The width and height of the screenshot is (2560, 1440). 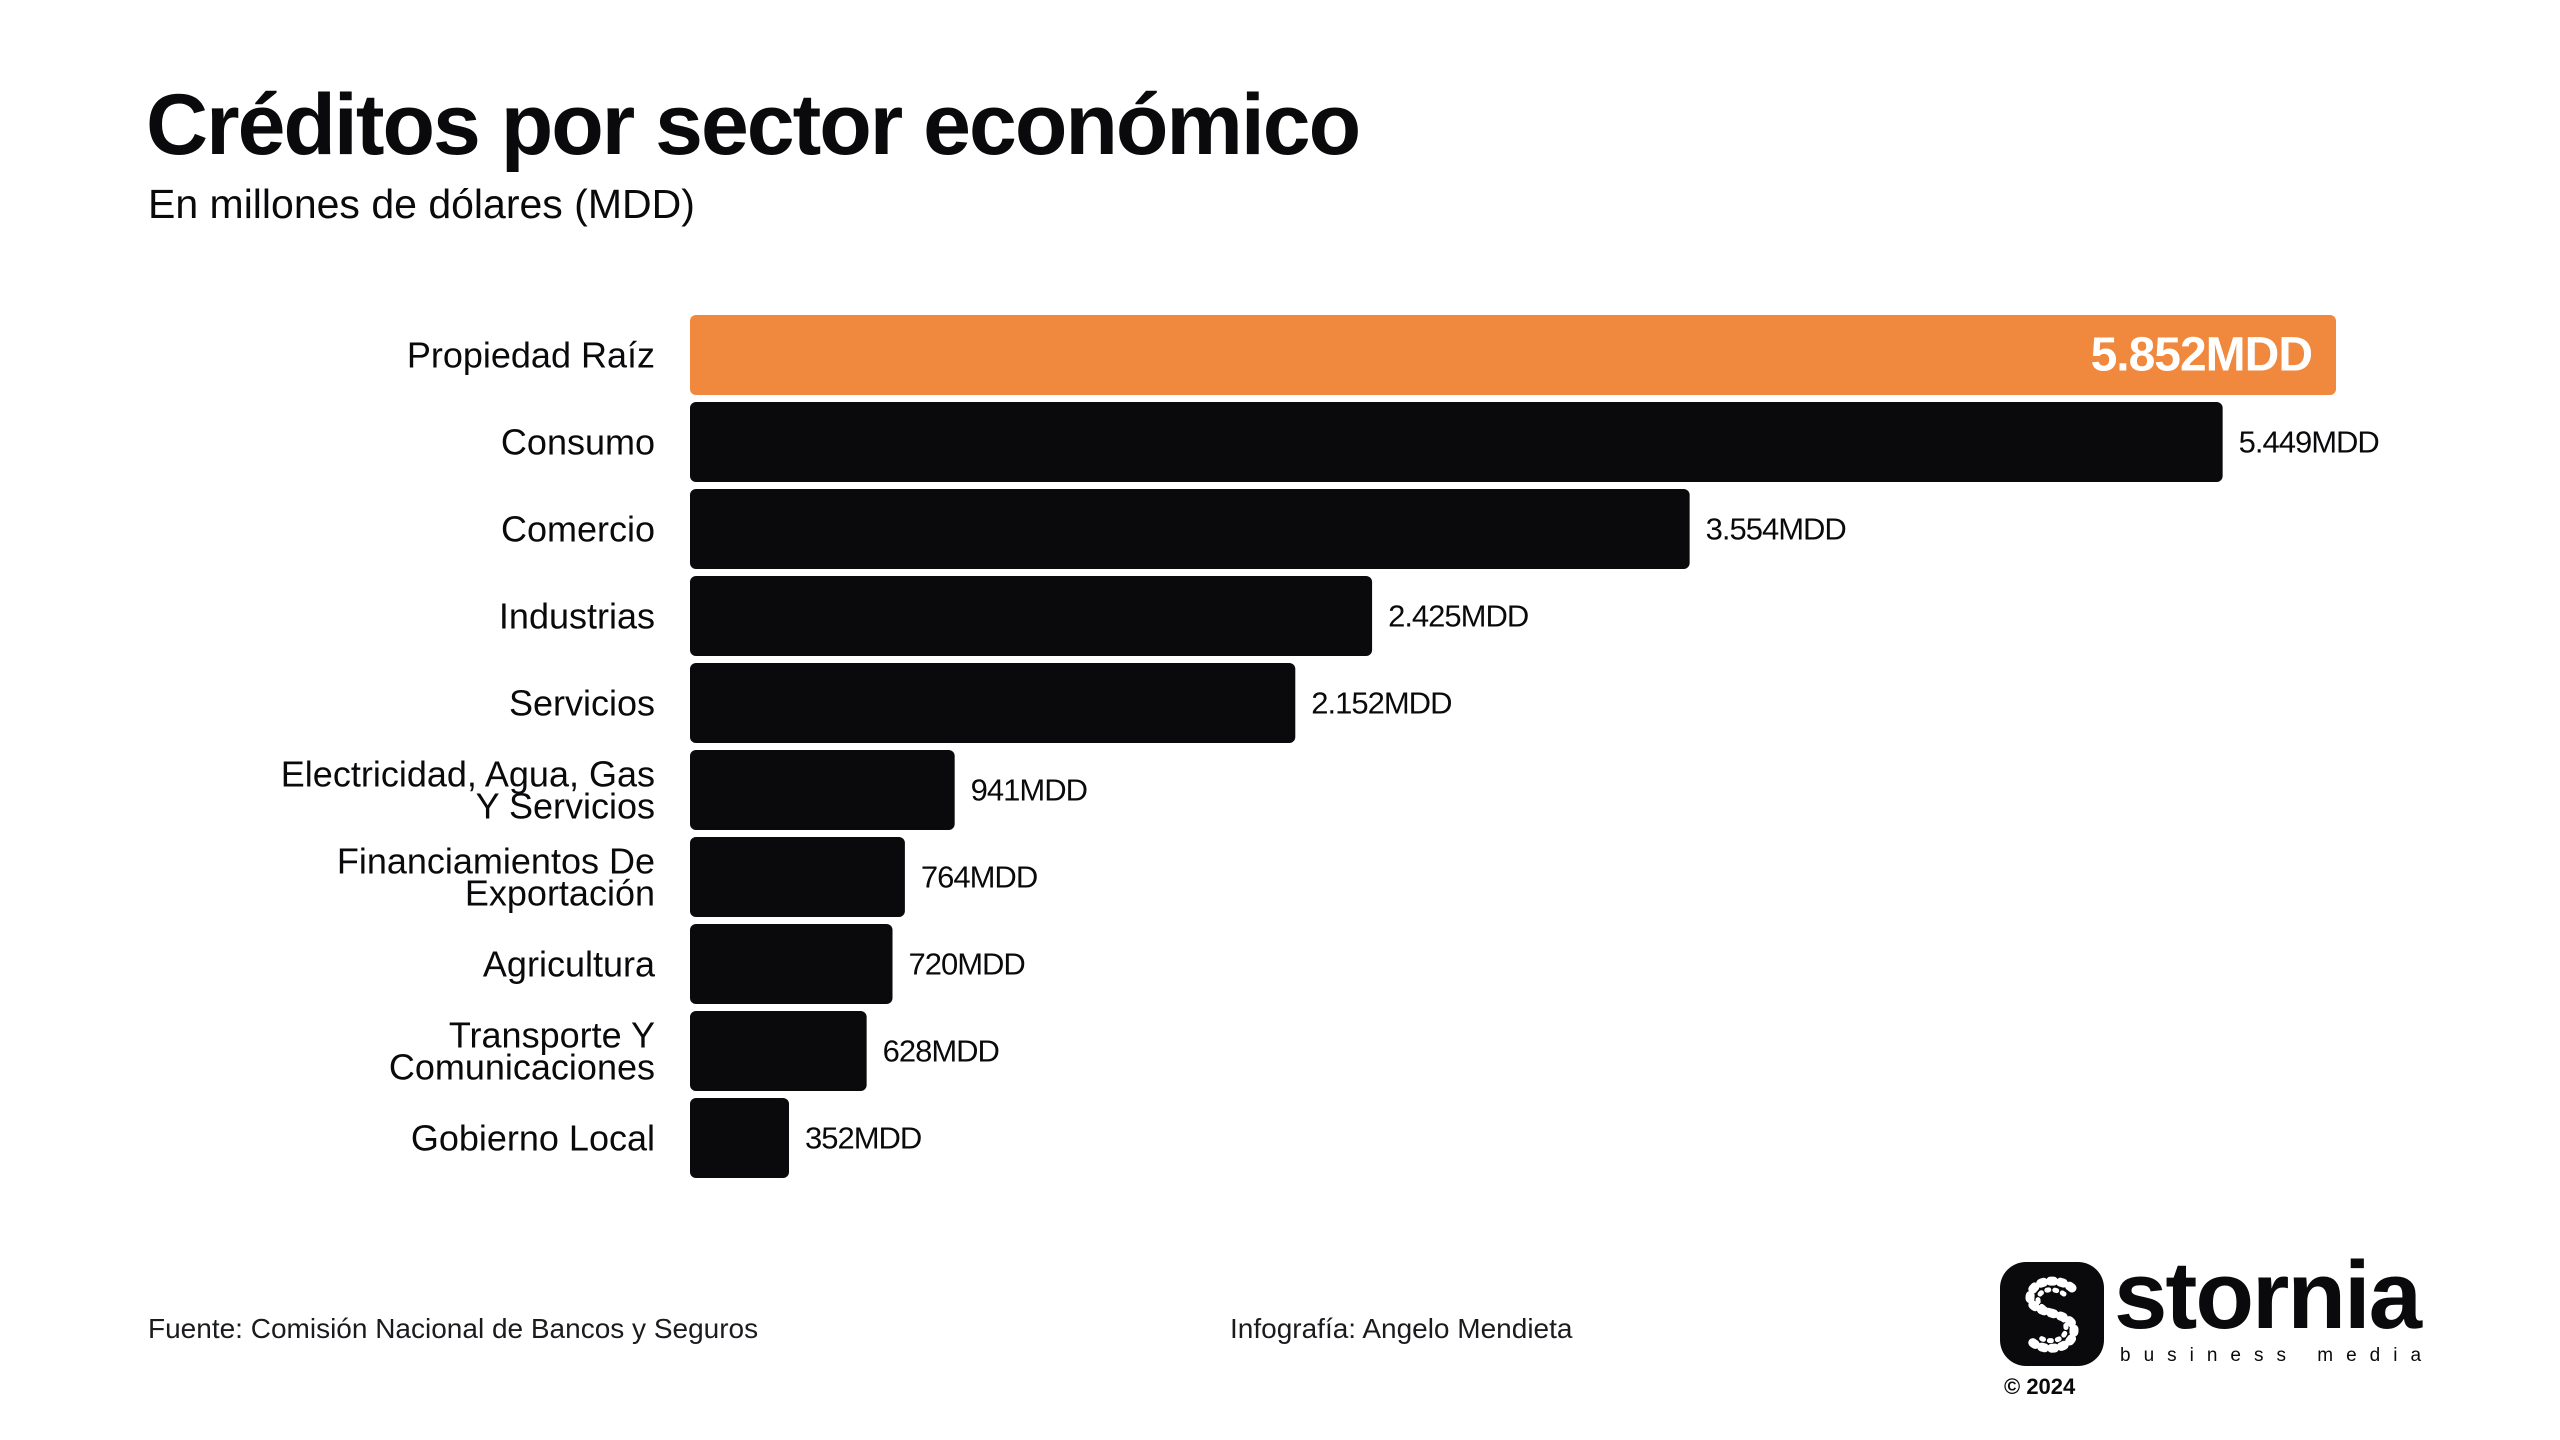 I want to click on value-label-4: 2.425MDD, so click(x=1458, y=616).